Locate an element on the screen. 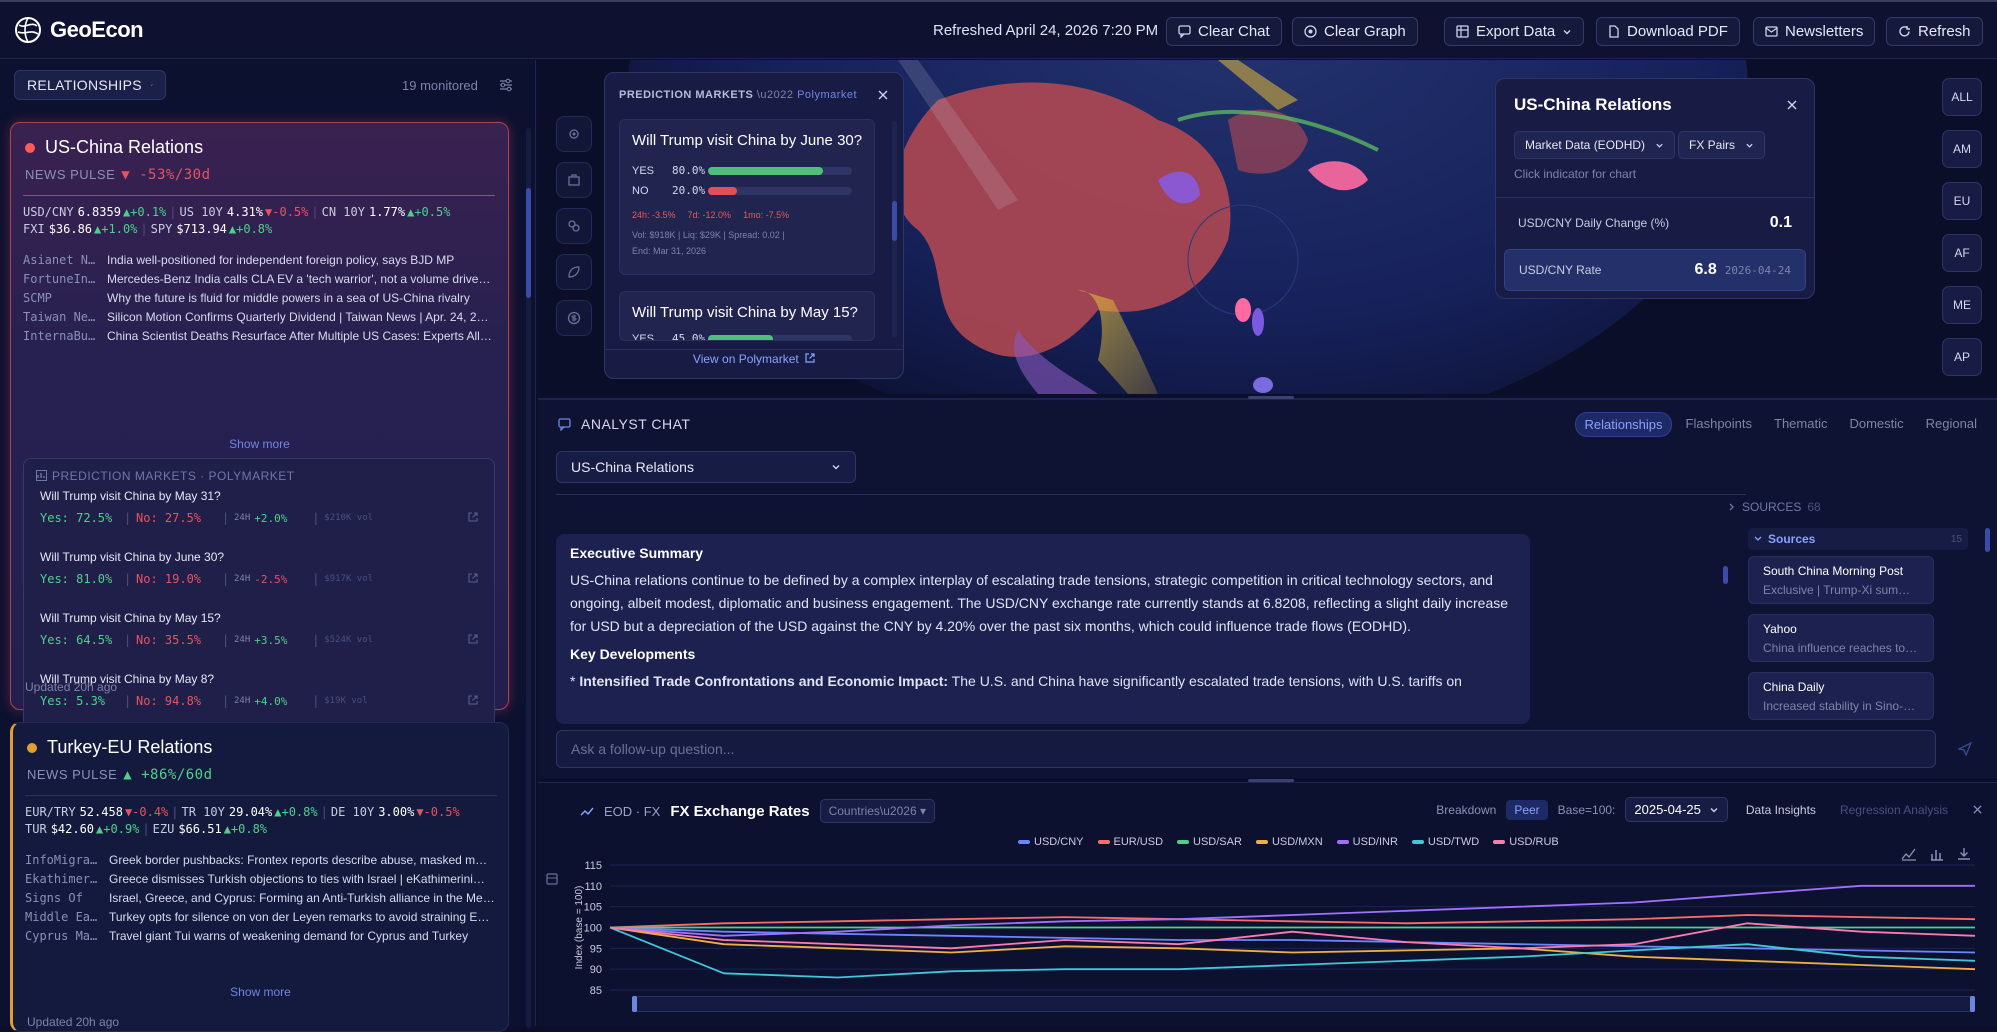 The height and width of the screenshot is (1032, 1997). peer-toggle: Peer is located at coordinates (1527, 809).